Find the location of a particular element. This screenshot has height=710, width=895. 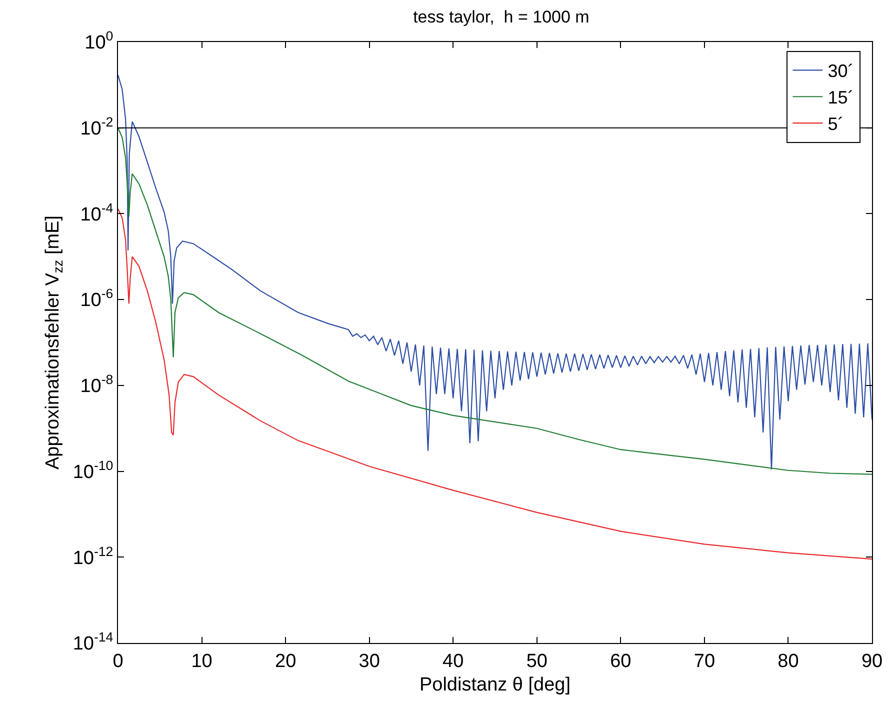

y-tick-label: 10$^{-8}$ is located at coordinates (97, 385).